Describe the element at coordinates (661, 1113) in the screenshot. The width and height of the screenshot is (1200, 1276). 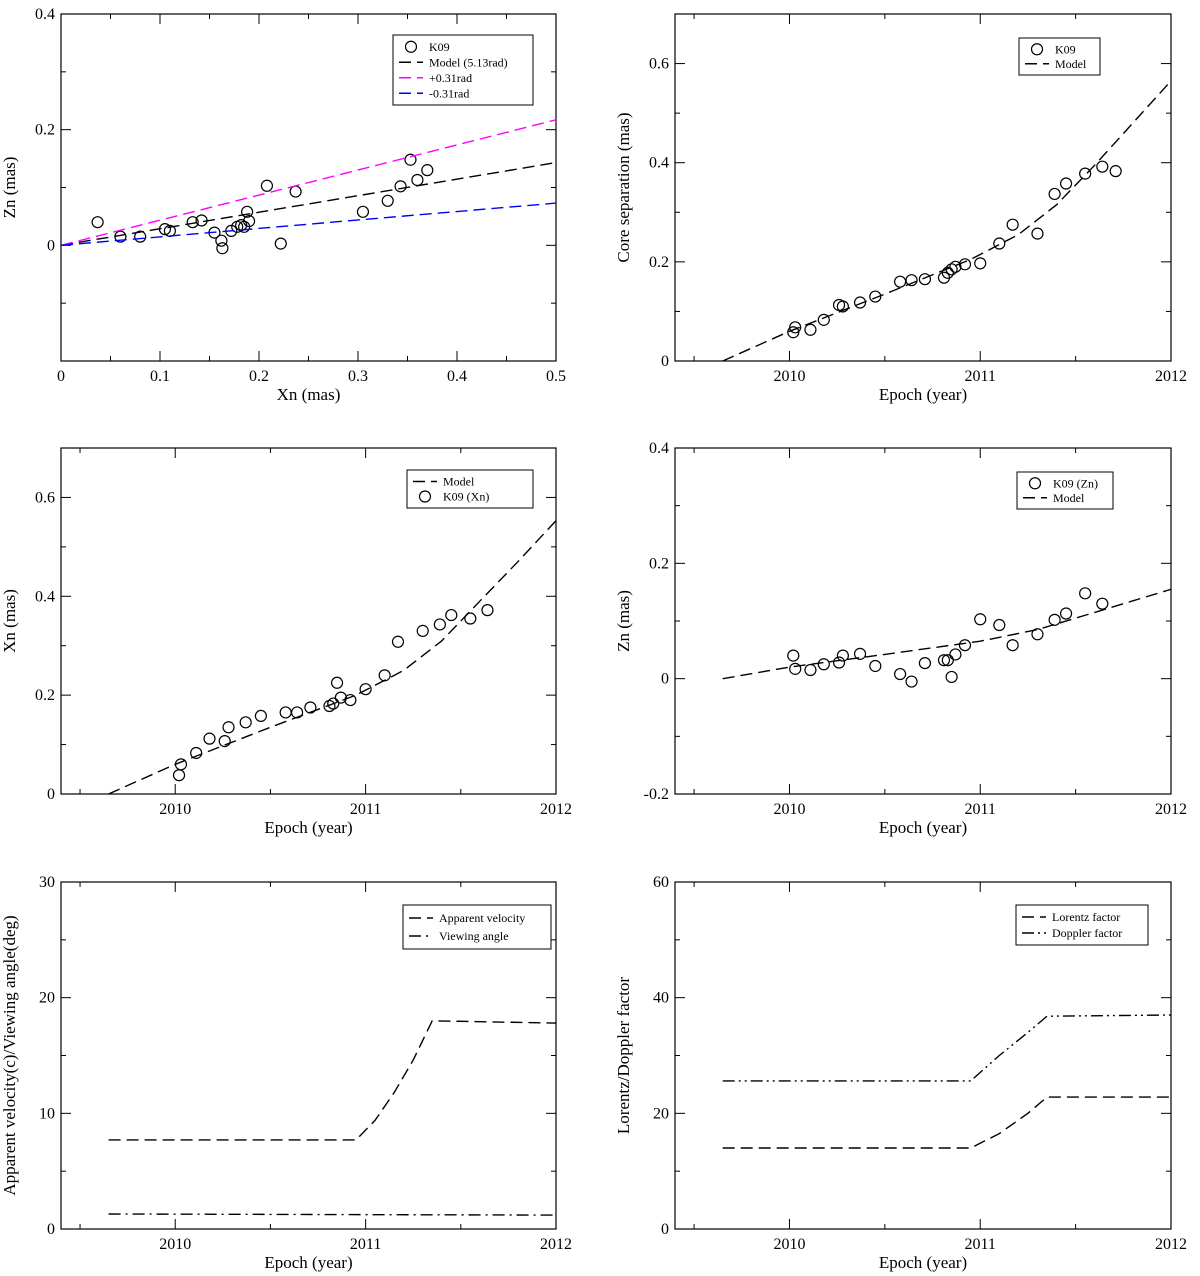
I see `y-tick-label: 20` at that location.